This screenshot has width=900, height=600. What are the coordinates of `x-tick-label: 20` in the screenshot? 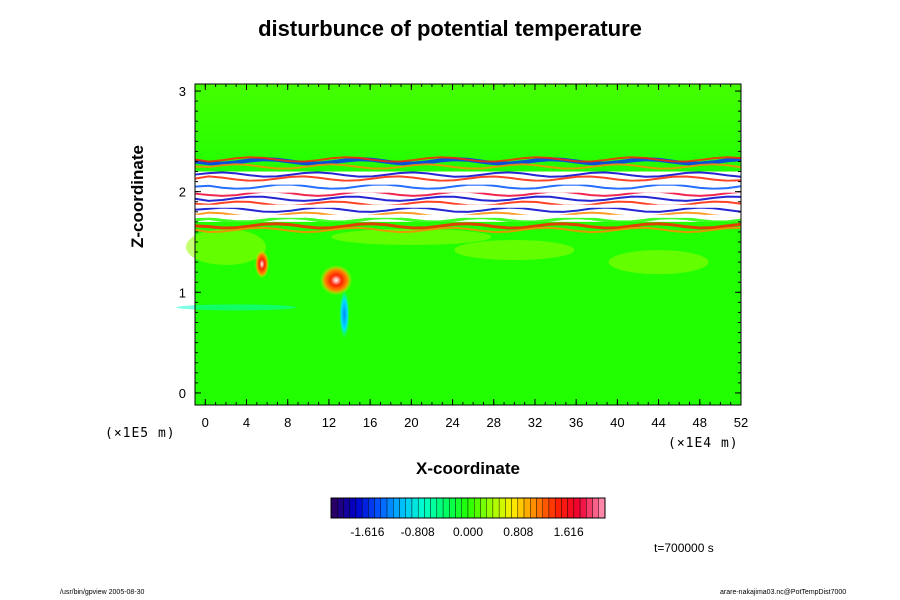 It's located at (411, 422).